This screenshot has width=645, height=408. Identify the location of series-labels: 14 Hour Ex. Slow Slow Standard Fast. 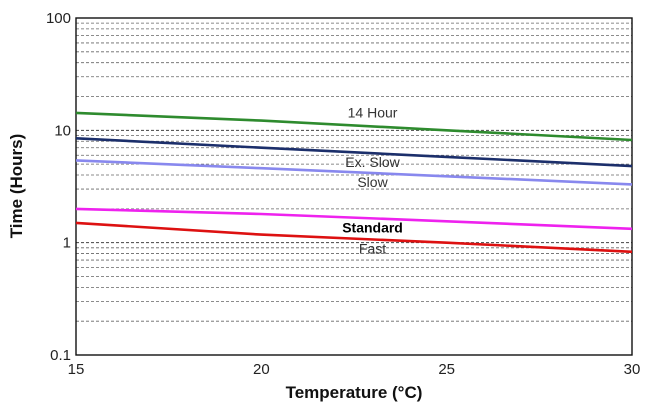
(372, 180).